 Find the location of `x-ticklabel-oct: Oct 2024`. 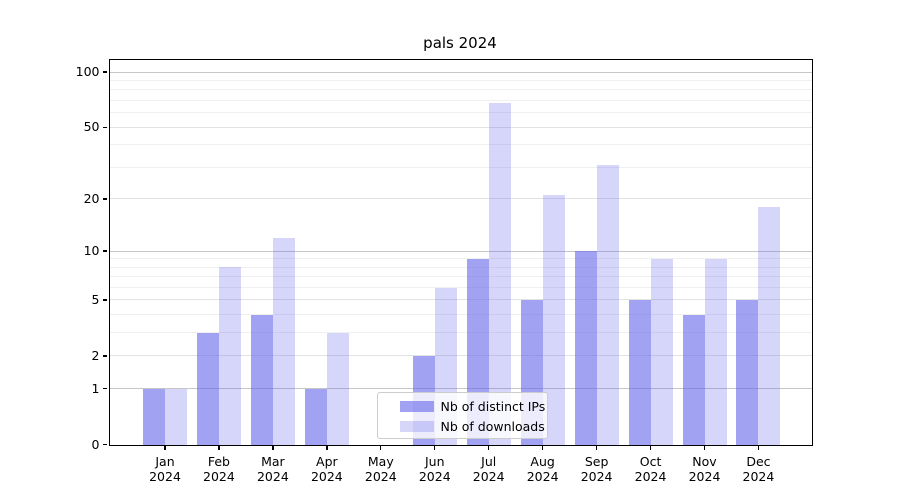

x-ticklabel-oct: Oct 2024 is located at coordinates (651, 469).